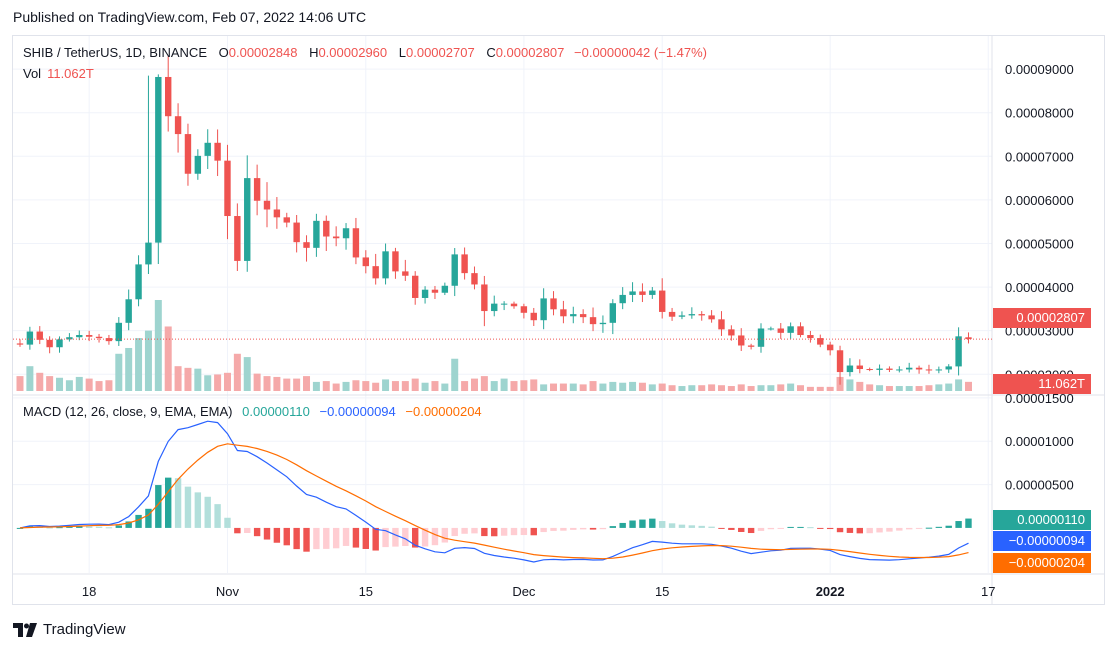  Describe the element at coordinates (494, 345) in the screenshot. I see `volume-bars` at that location.